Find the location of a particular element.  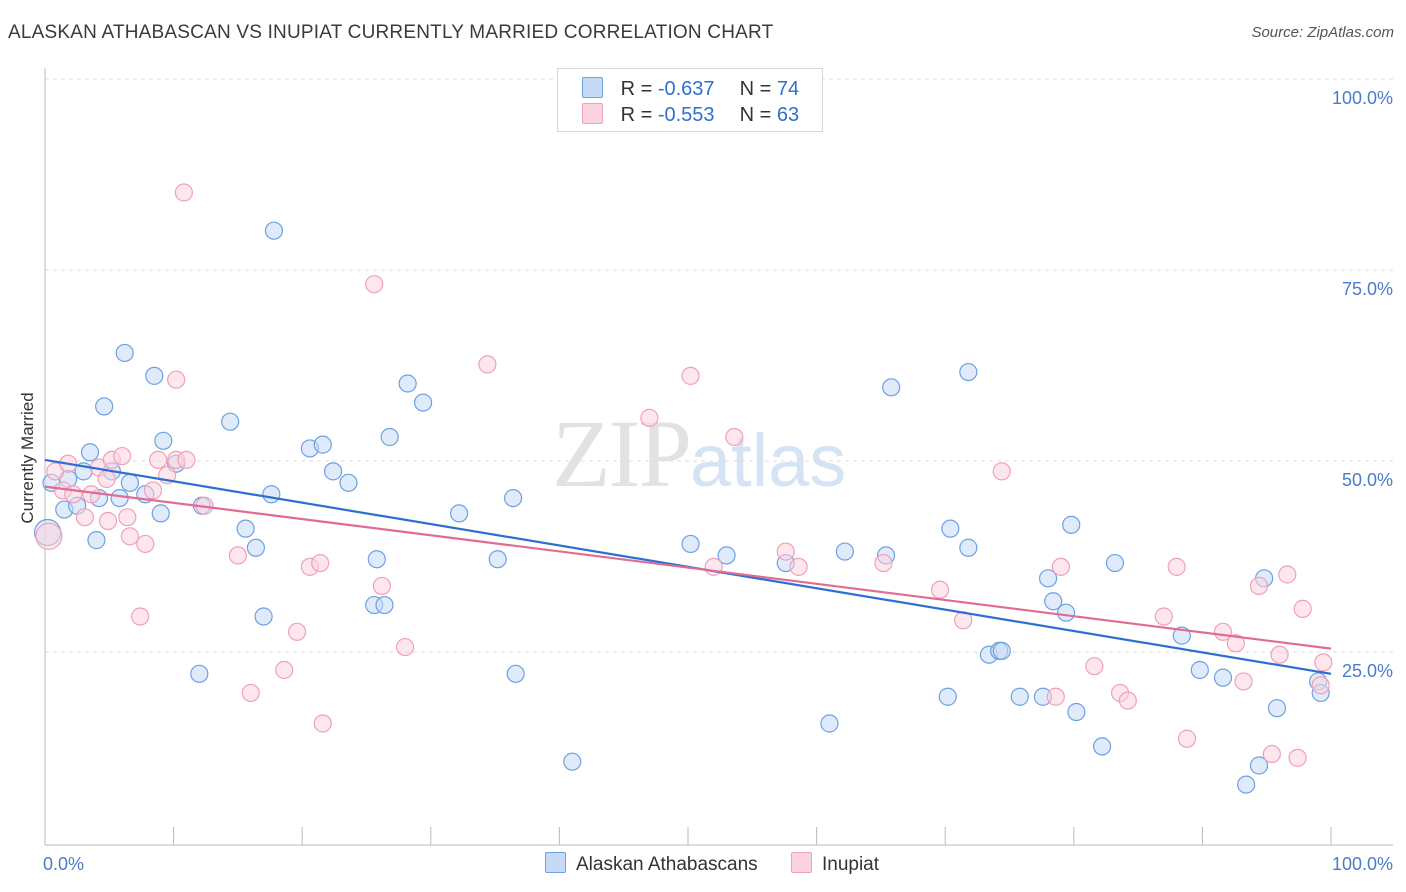

chart-source: Source: ZipAtlas.com is located at coordinates (1322, 32).